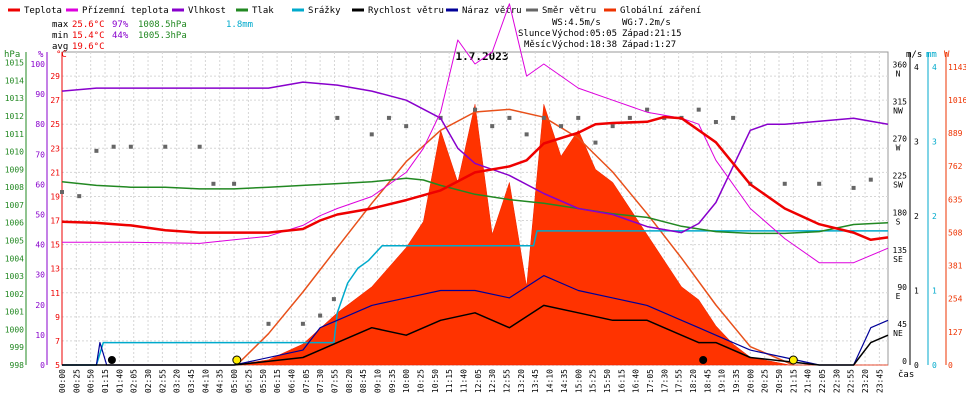 This screenshot has height=404, width=966. Describe the element at coordinates (621, 381) in the screenshot. I see `x-tick-label: 16:15` at that location.